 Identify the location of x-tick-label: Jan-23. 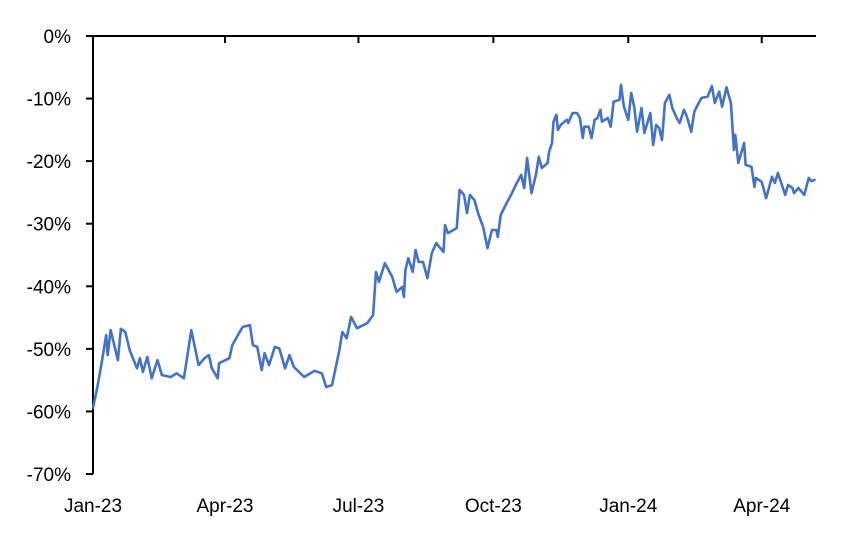
(93, 506).